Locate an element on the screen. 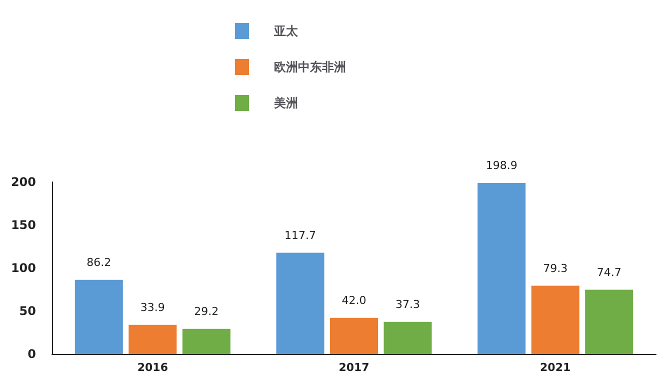  data-label: 117.7 is located at coordinates (300, 235).